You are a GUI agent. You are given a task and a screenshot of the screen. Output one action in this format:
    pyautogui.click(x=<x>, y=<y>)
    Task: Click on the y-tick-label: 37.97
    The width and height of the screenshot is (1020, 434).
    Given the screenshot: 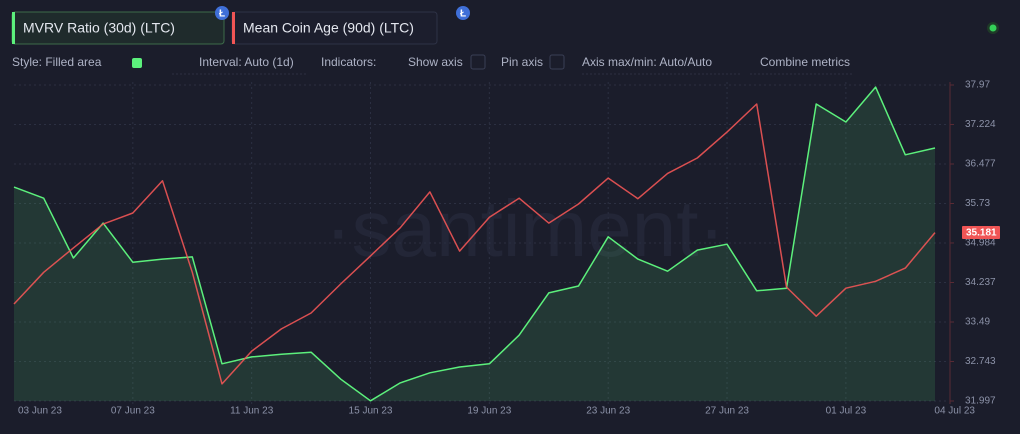 What is the action you would take?
    pyautogui.click(x=977, y=85)
    